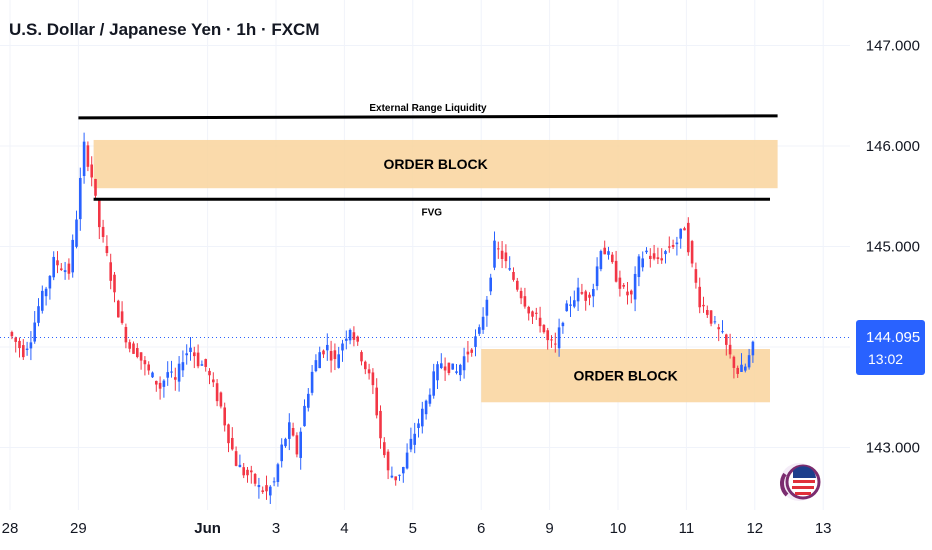 Image resolution: width=932 pixels, height=550 pixels. What do you see at coordinates (432, 212) in the screenshot?
I see `annotation-line-label-2: FVG` at bounding box center [432, 212].